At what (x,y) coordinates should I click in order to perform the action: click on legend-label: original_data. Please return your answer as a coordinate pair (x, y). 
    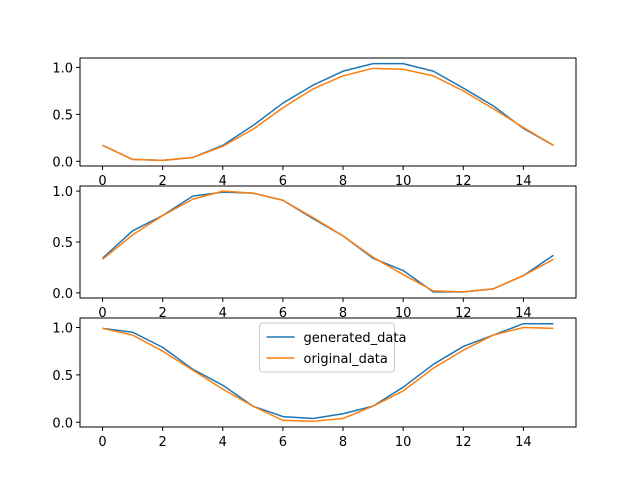
    Looking at the image, I should click on (346, 359).